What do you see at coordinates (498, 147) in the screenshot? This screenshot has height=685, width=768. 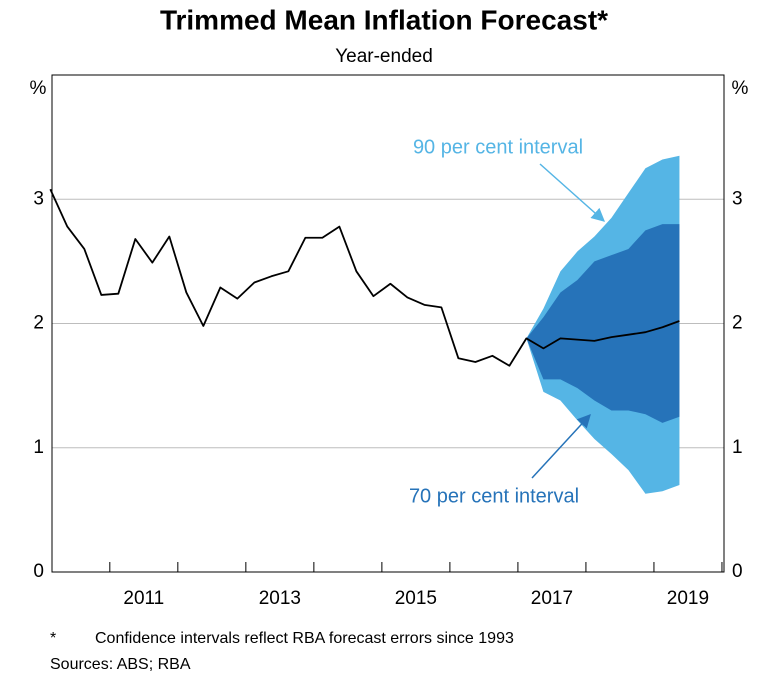 I see `band-label: 90 per cent interval` at bounding box center [498, 147].